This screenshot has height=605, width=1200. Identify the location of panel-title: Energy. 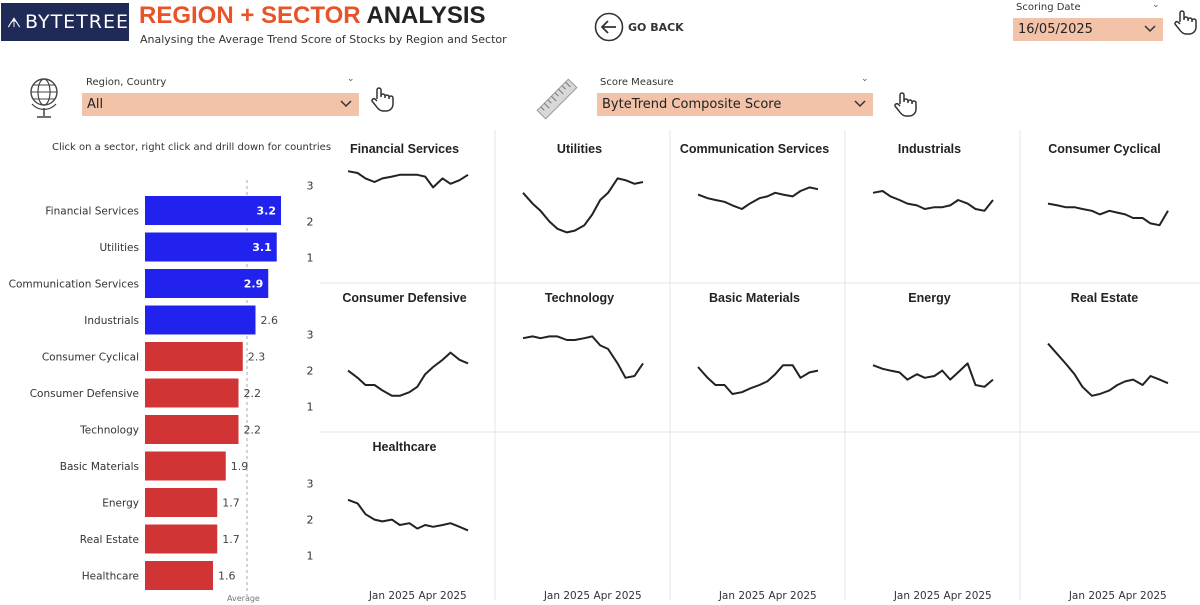
(929, 298).